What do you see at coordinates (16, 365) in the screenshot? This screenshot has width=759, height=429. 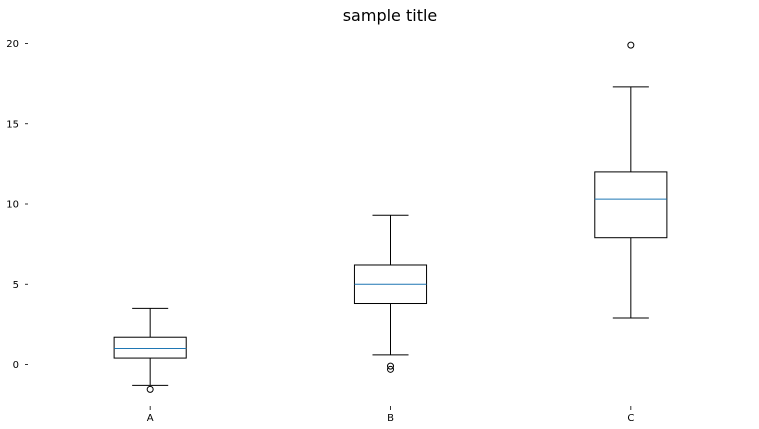 I see `y-tick-label: 0` at bounding box center [16, 365].